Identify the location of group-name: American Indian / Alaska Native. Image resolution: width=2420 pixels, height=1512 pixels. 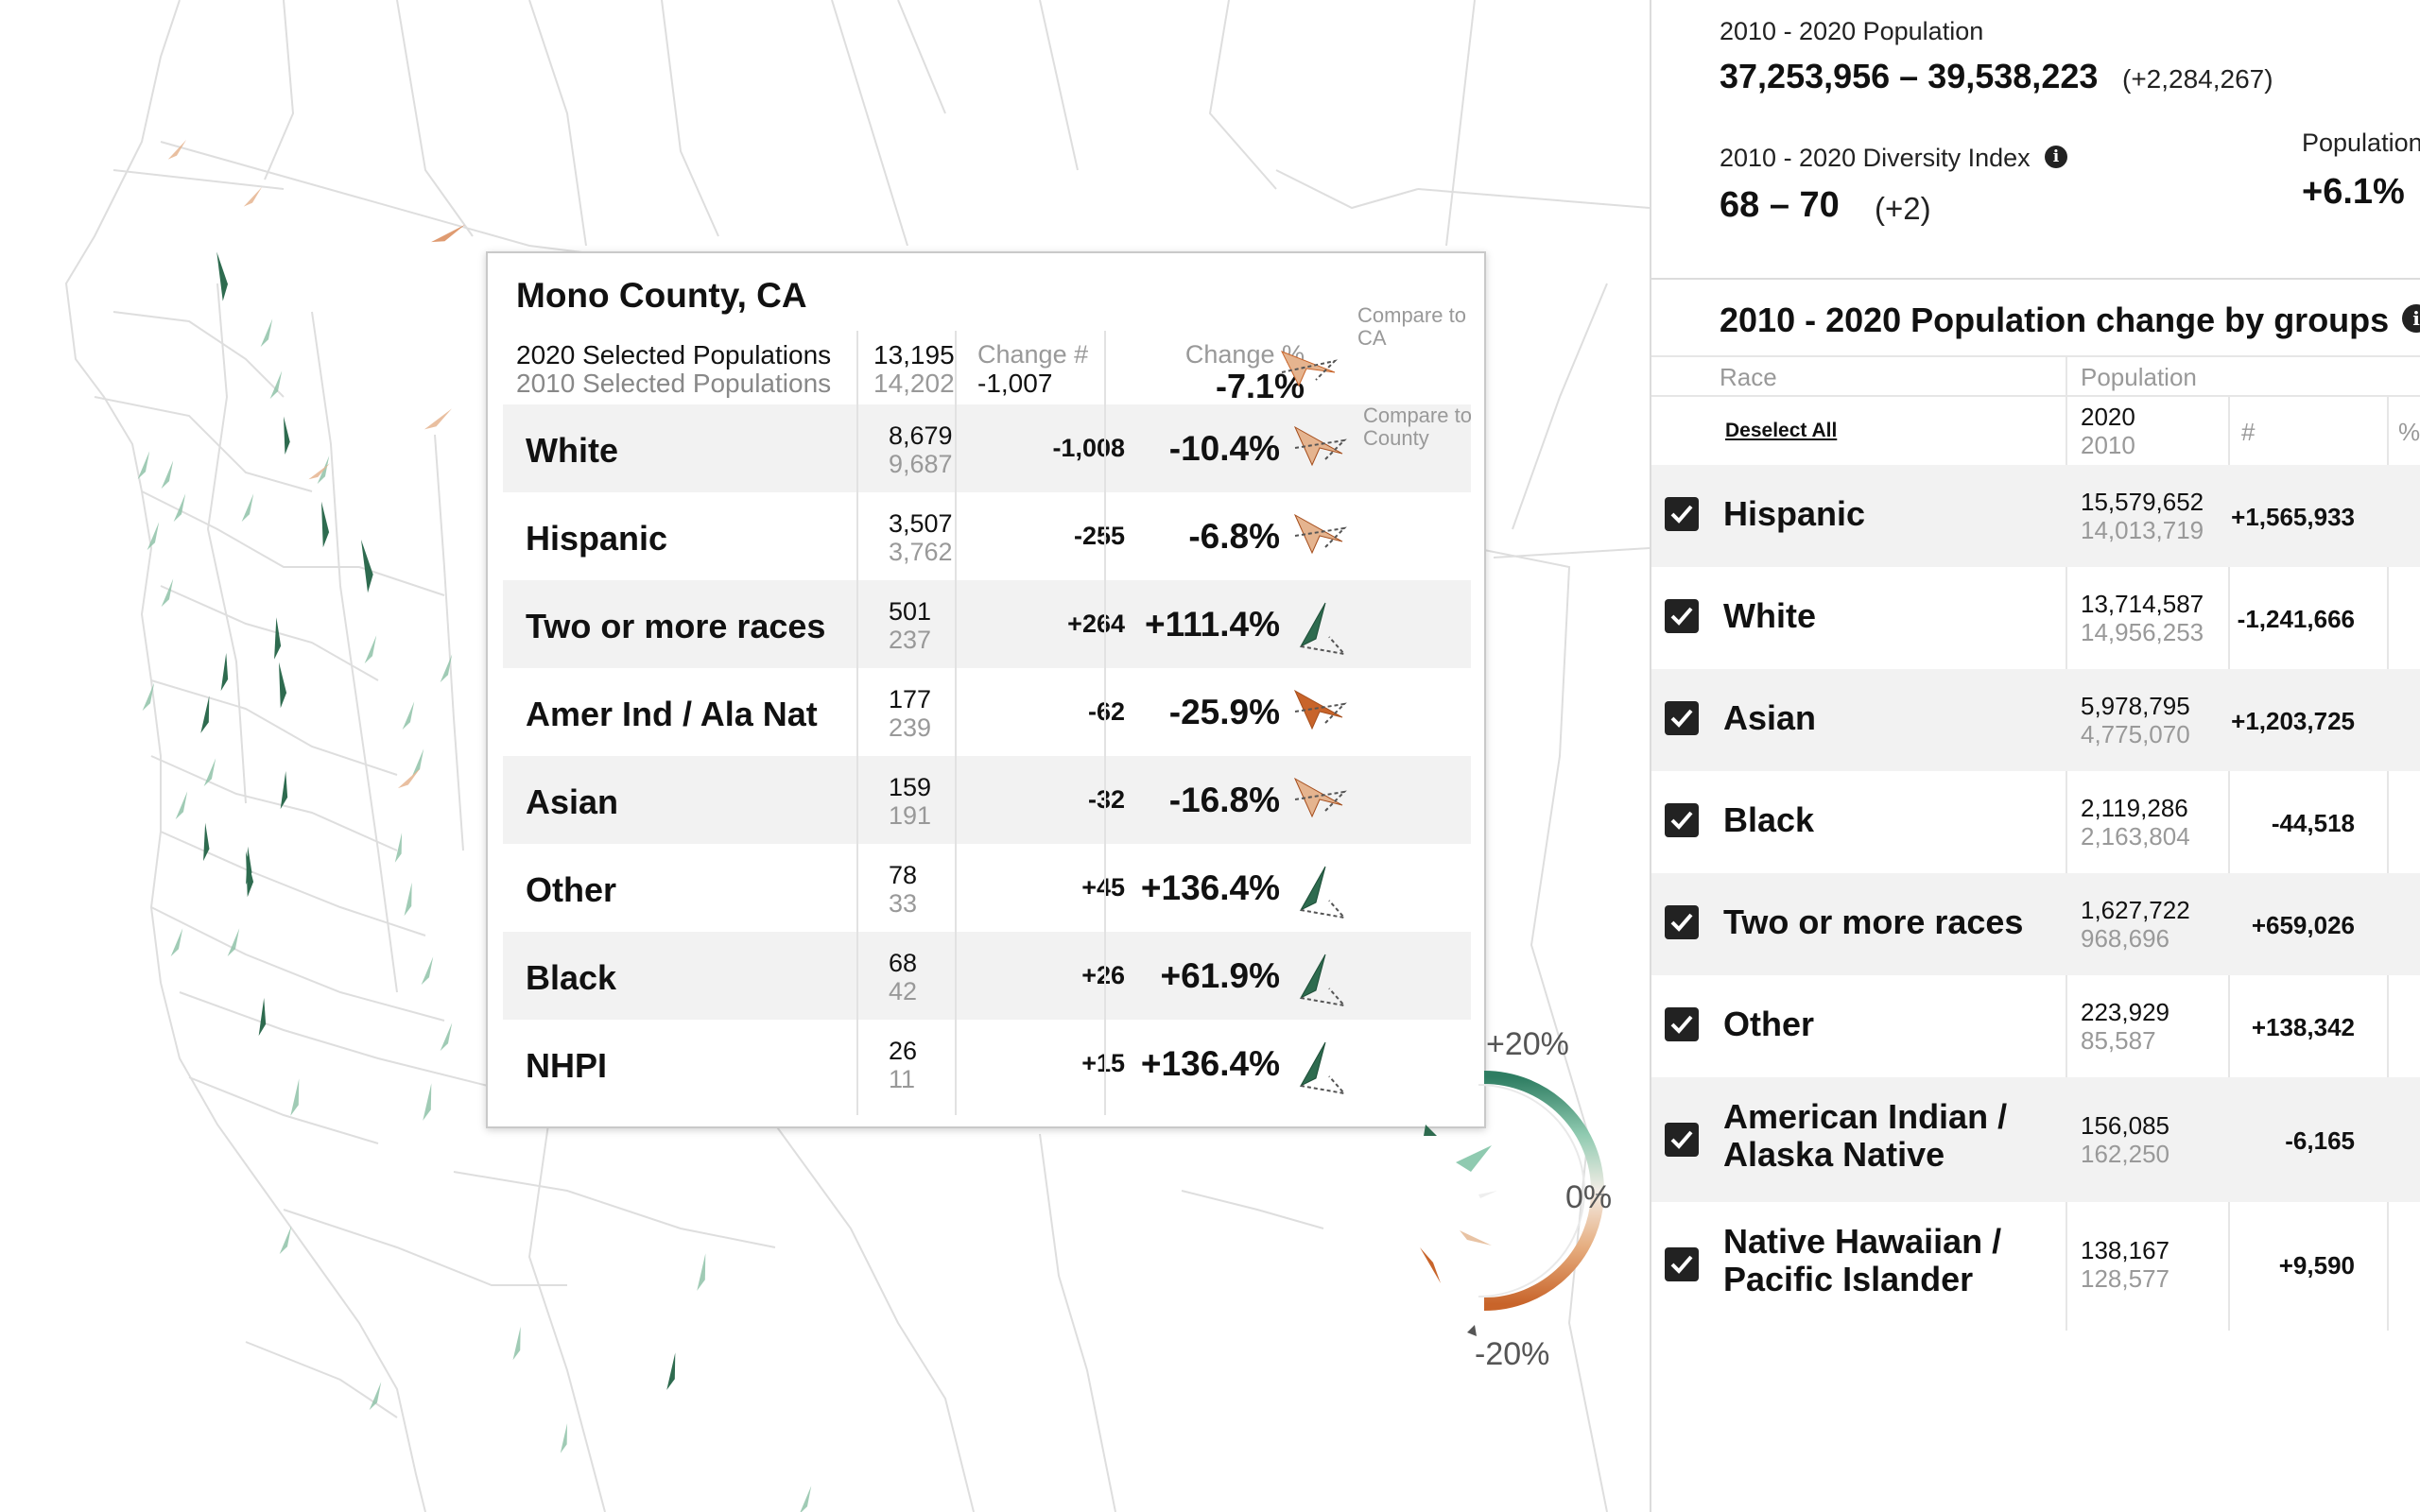
(1865, 1135).